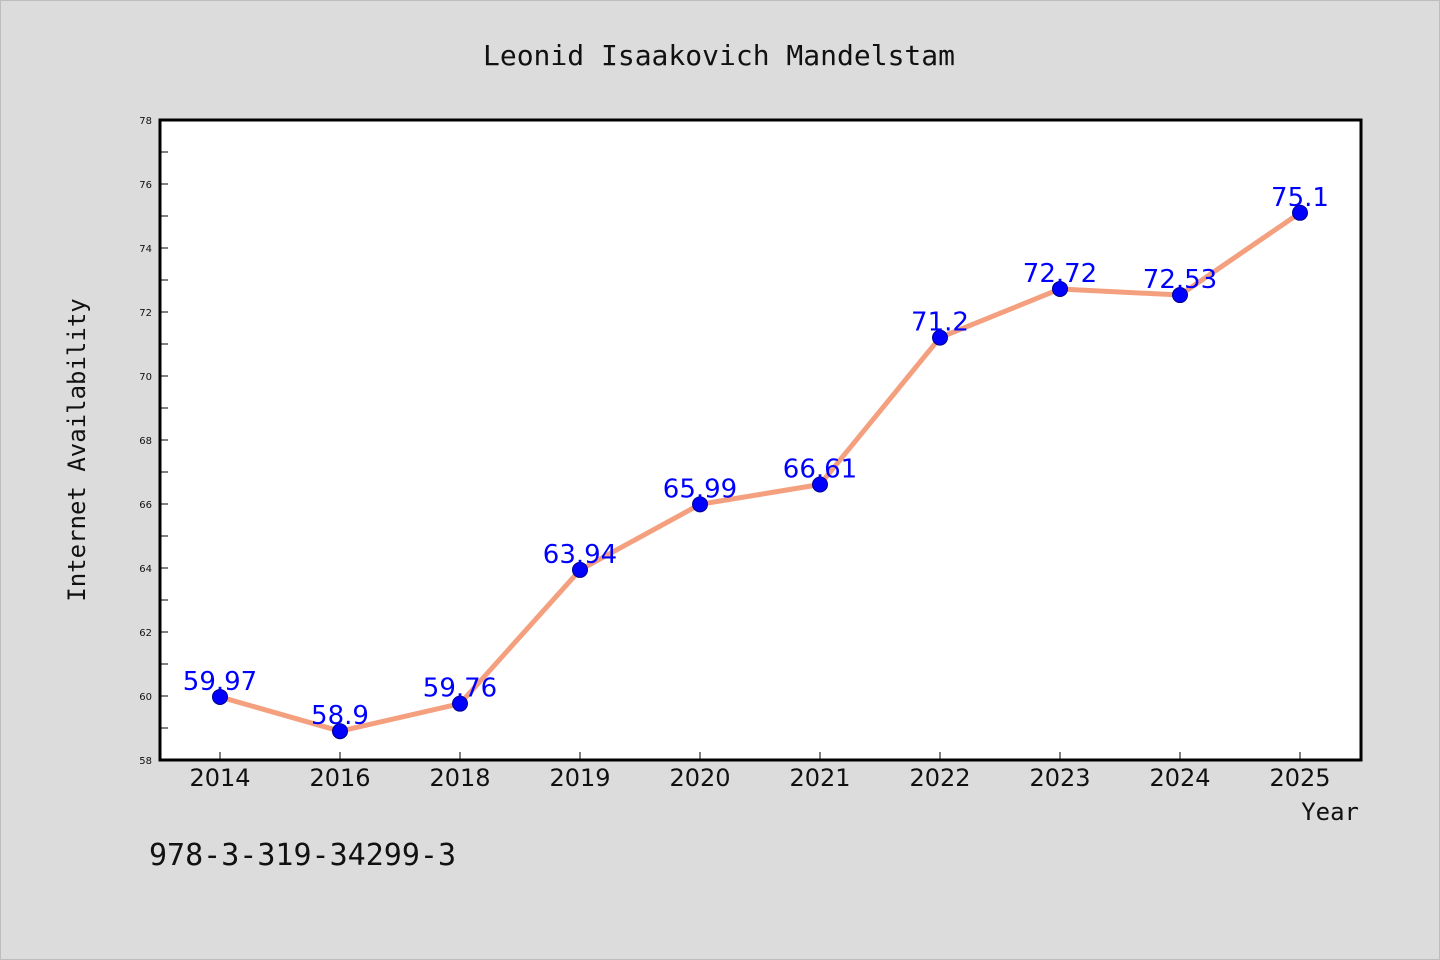 The width and height of the screenshot is (1440, 960). Describe the element at coordinates (1300, 198) in the screenshot. I see `data-point-label: 75.1` at that location.